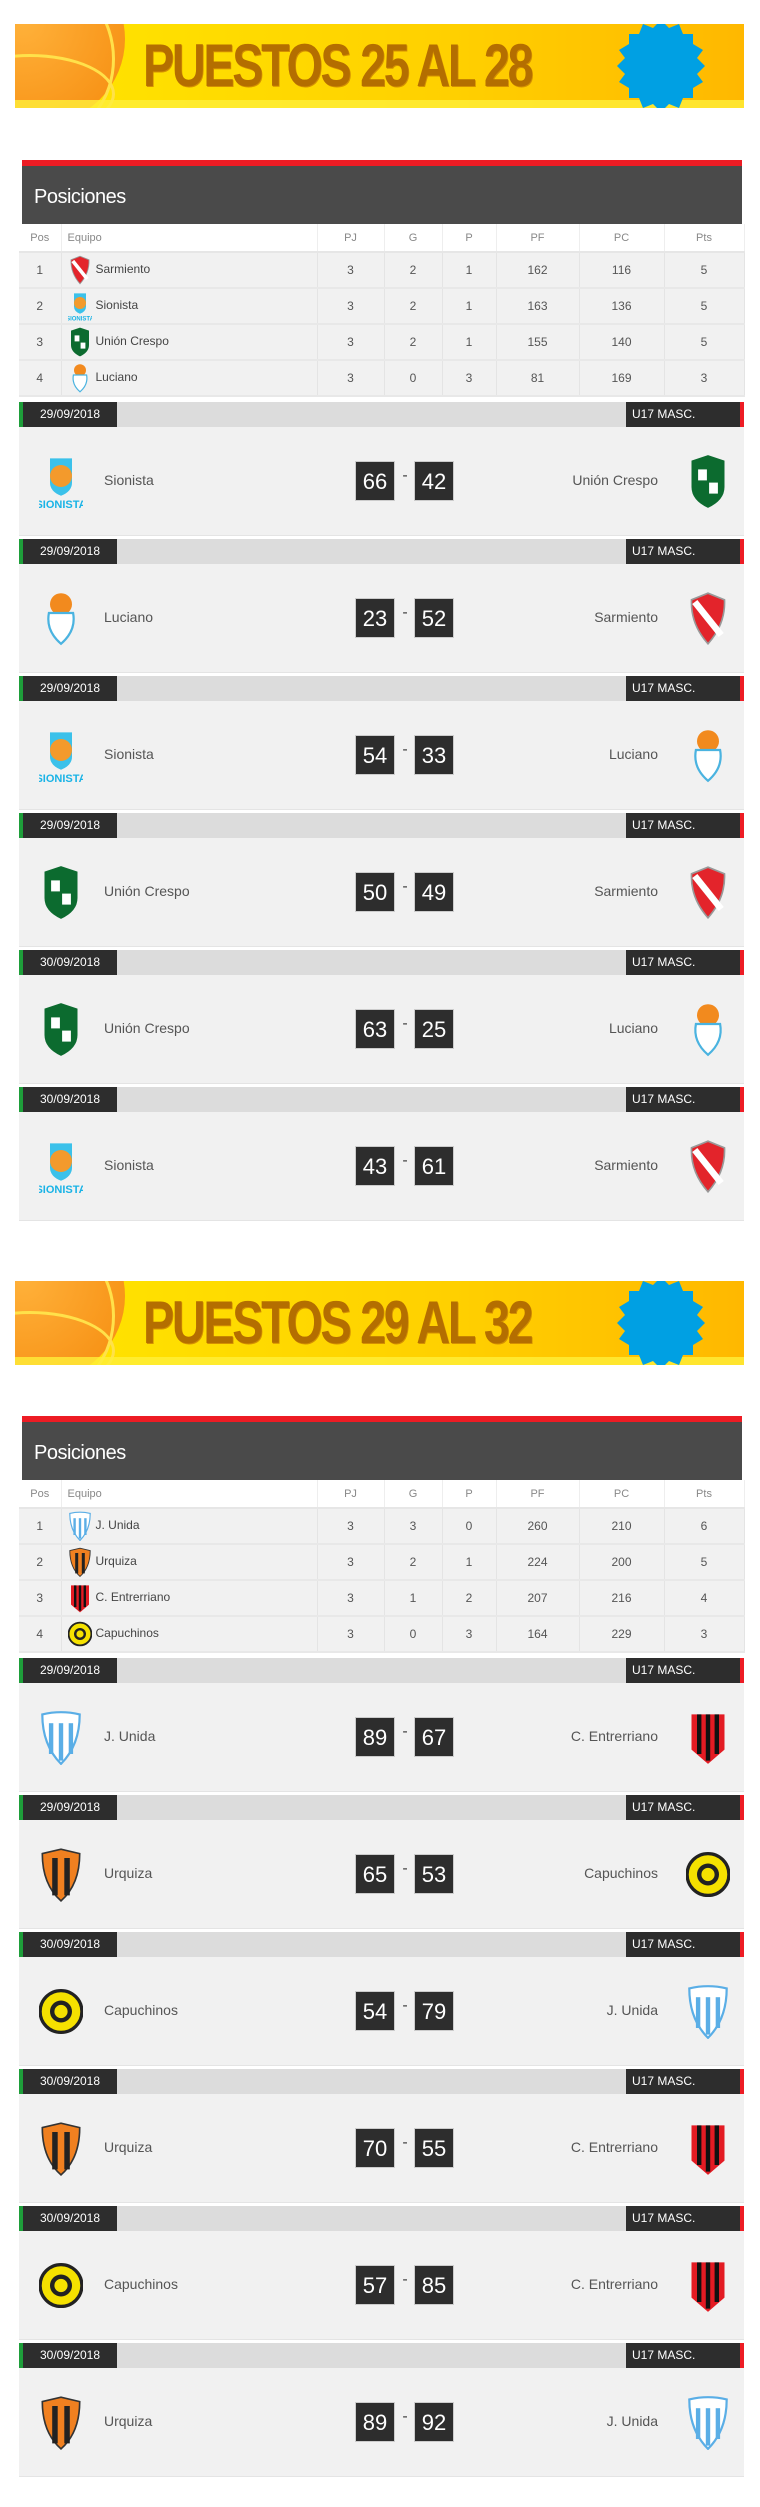 Image resolution: width=760 pixels, height=2507 pixels. I want to click on pts-cell: 5, so click(704, 1562).